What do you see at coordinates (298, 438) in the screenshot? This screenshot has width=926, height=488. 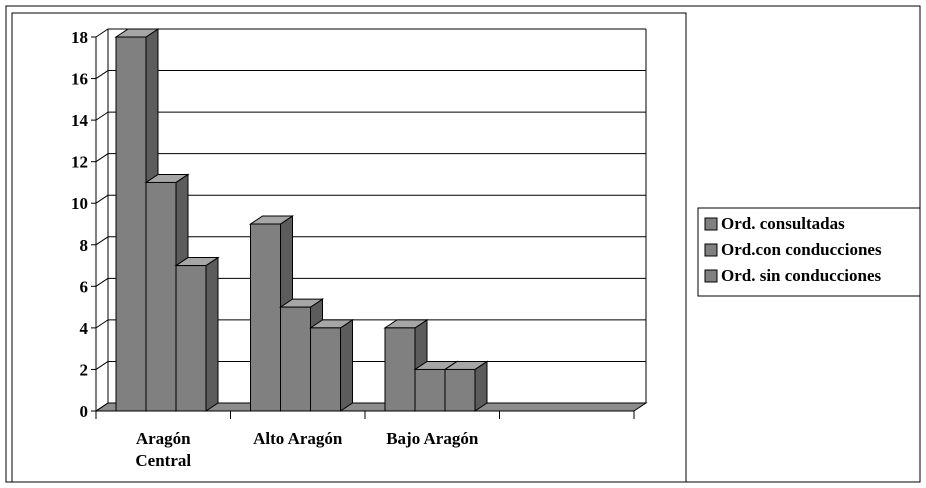 I see `x-tick-label: Alto Aragón` at bounding box center [298, 438].